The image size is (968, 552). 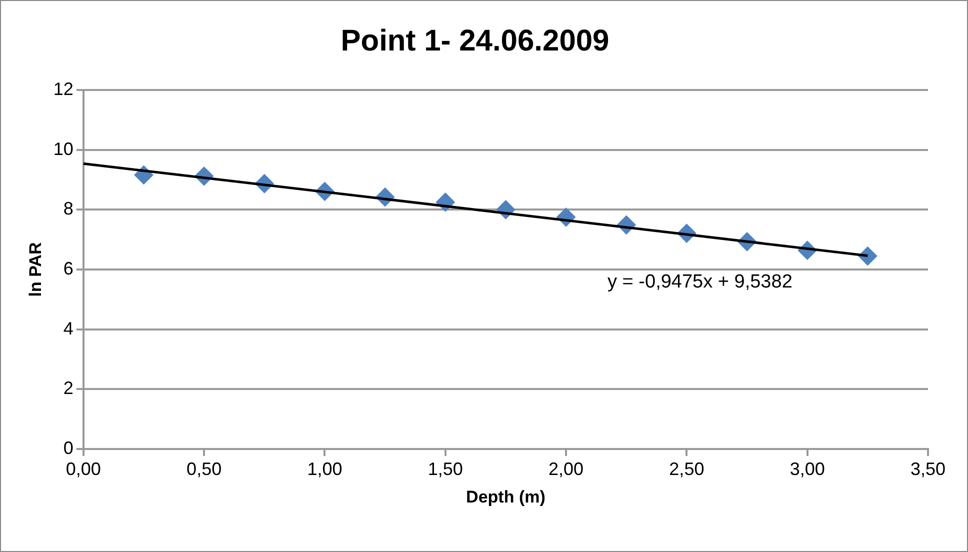 I want to click on y-tick-label: 0, so click(x=68, y=448).